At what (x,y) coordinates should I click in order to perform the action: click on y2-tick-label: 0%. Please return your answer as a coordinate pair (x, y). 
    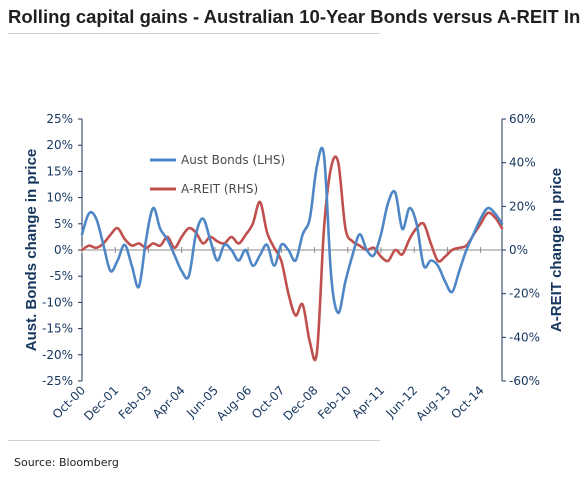
    Looking at the image, I should click on (518, 250).